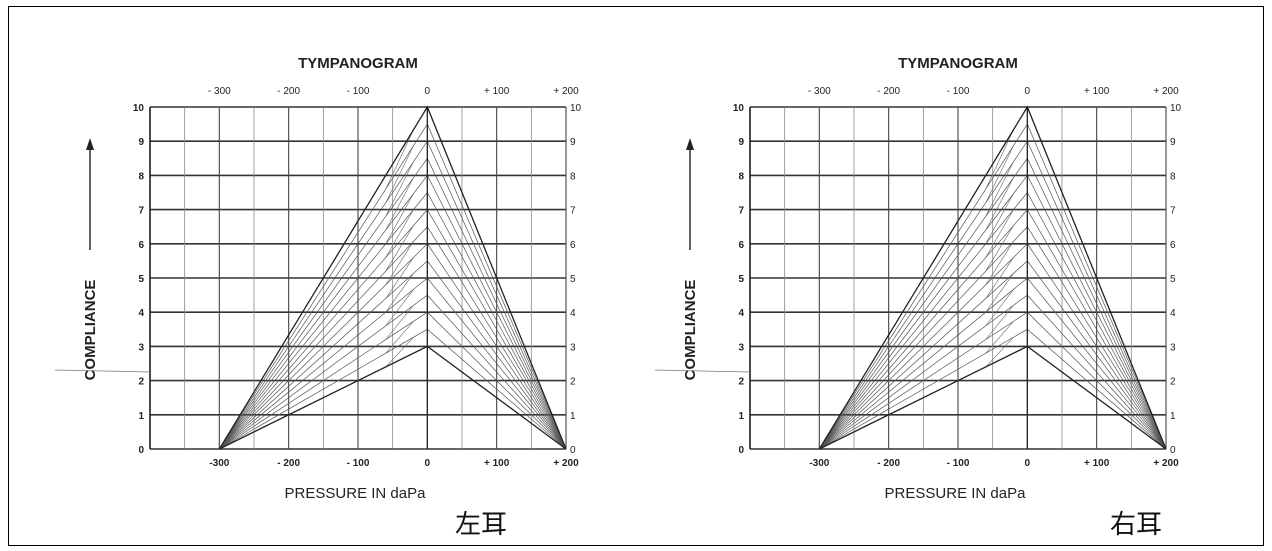 The height and width of the screenshot is (551, 1272). What do you see at coordinates (573, 416) in the screenshot?
I see `y-tick-right: 1` at bounding box center [573, 416].